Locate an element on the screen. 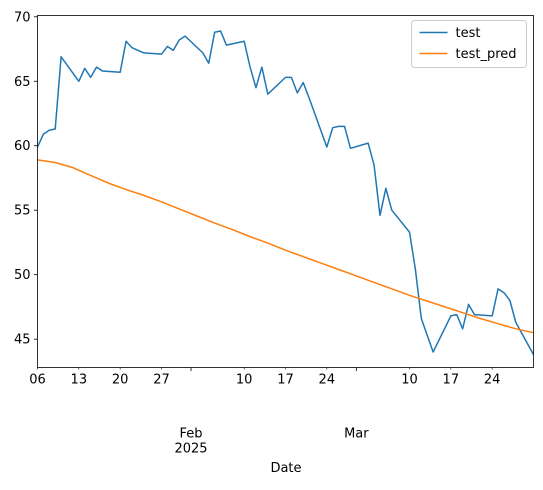 This screenshot has height=490, width=543. legend-label-test_pred: test_pred is located at coordinates (486, 54).